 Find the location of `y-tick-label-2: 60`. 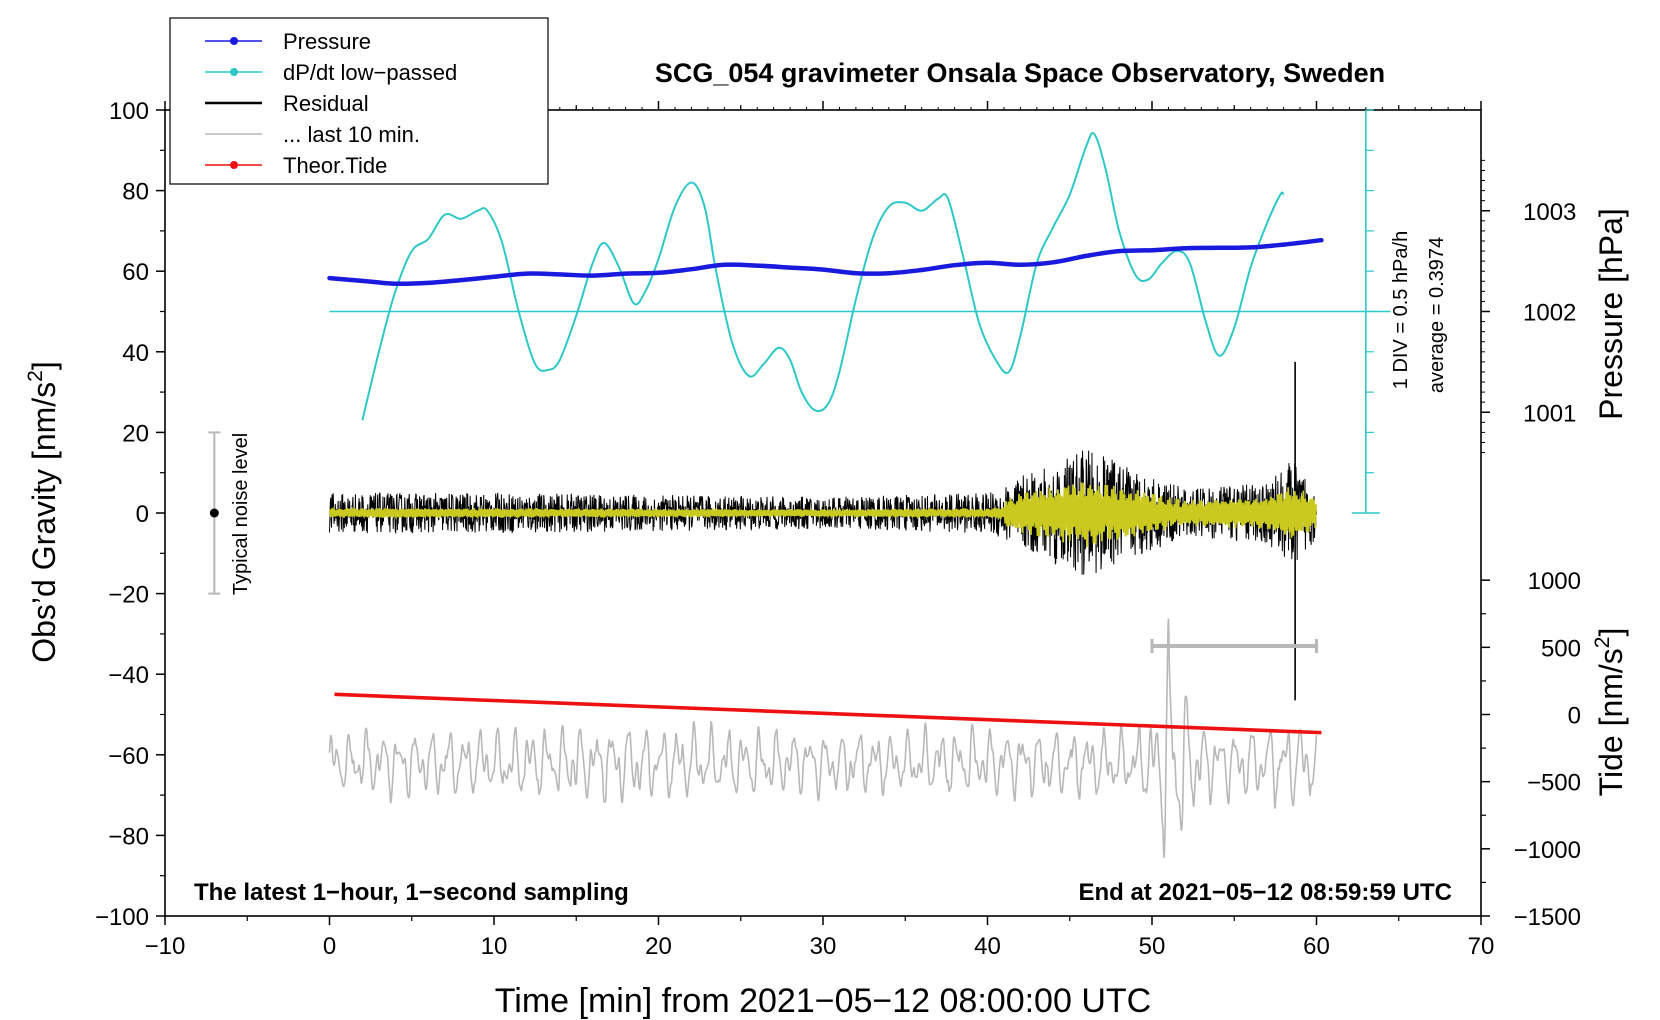

y-tick-label-2: 60 is located at coordinates (135, 272).